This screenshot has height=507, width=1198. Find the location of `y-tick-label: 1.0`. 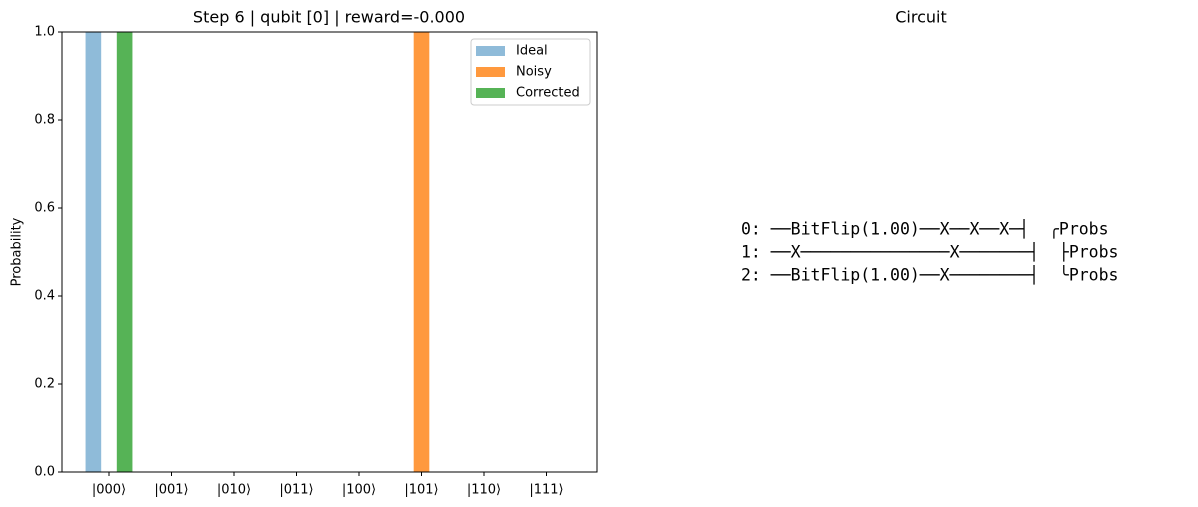

y-tick-label: 1.0 is located at coordinates (44, 32).